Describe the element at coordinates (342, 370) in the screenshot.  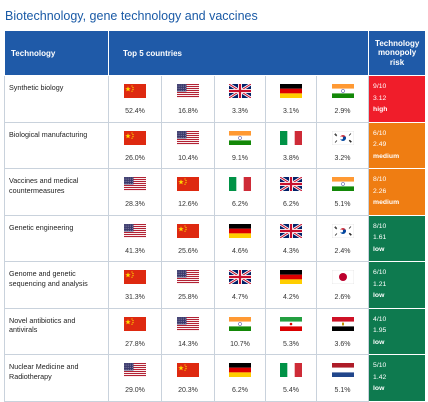
I see `netherlands-flag-icon` at that location.